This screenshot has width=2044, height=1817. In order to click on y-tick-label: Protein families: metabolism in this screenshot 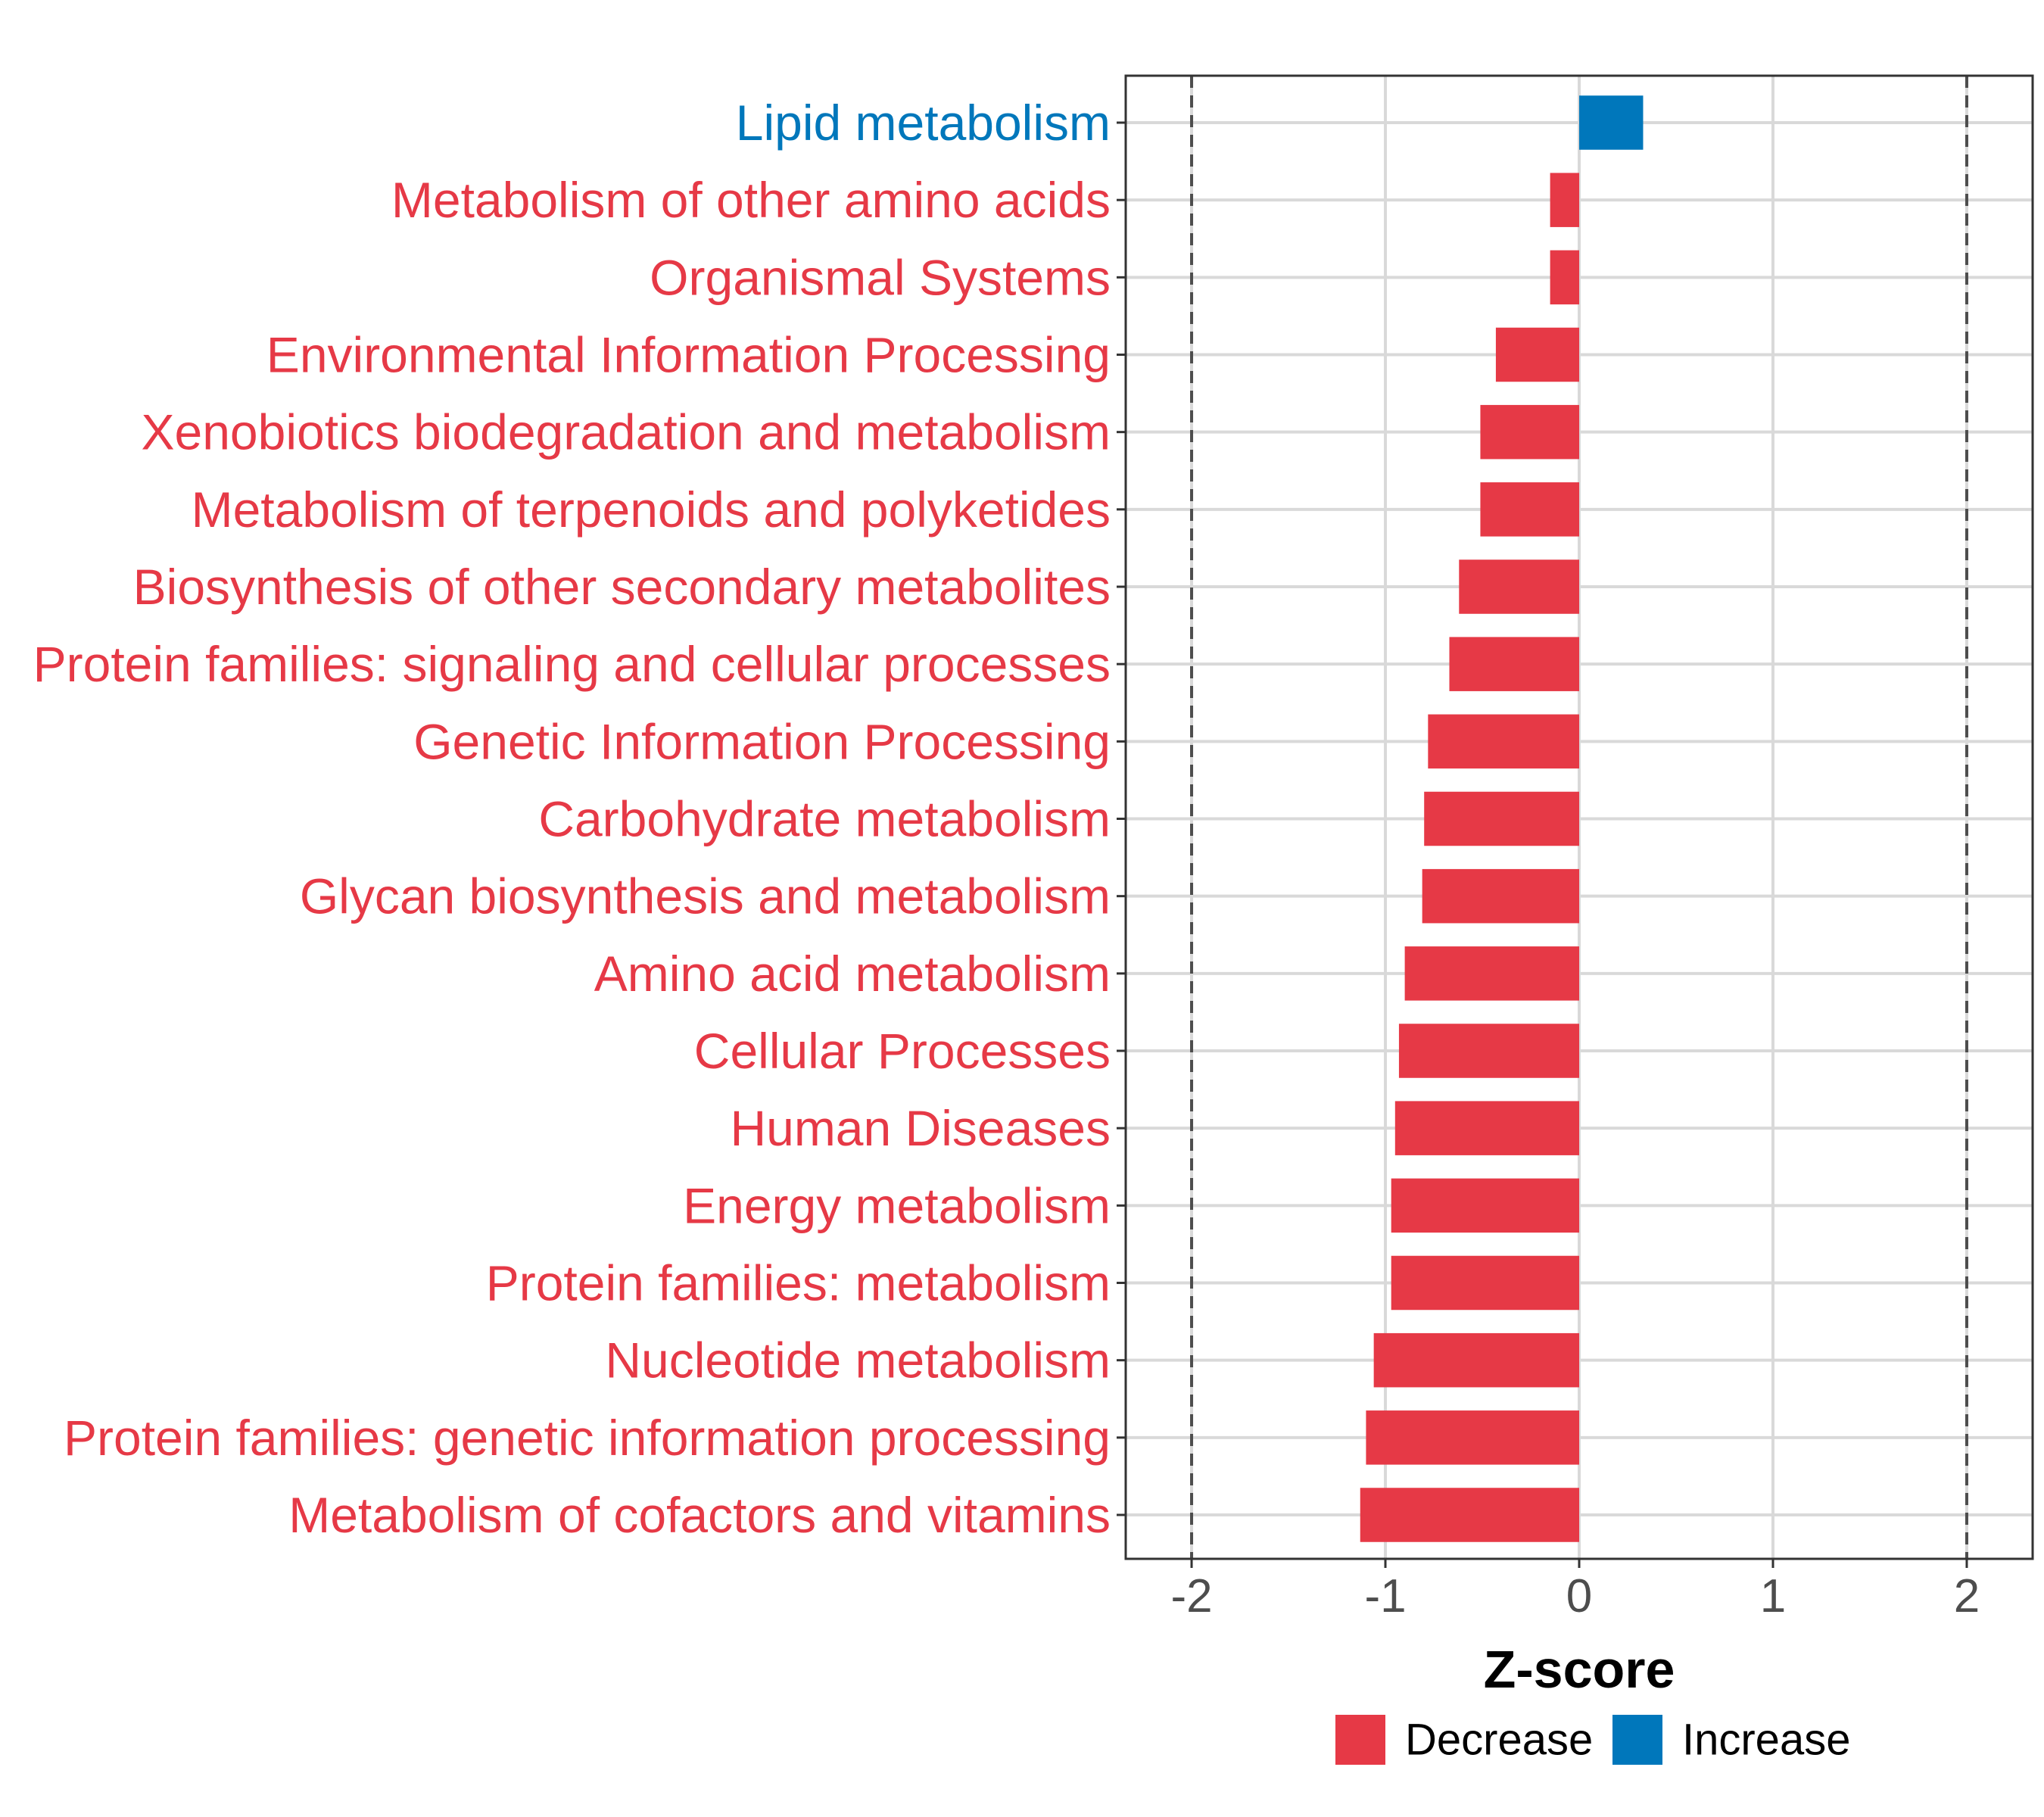, I will do `click(798, 1283)`.